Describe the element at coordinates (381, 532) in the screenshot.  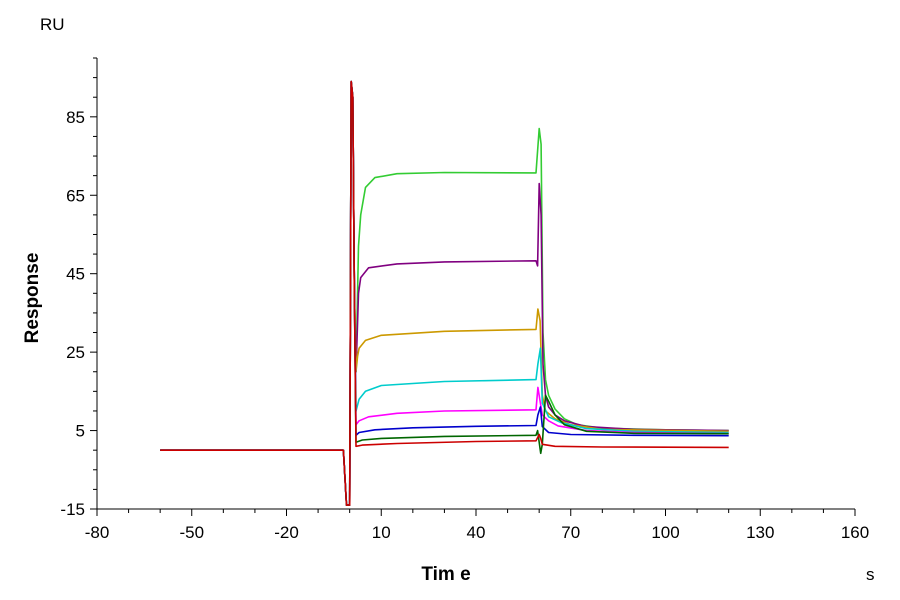
I see `x-tick-label: 10` at that location.